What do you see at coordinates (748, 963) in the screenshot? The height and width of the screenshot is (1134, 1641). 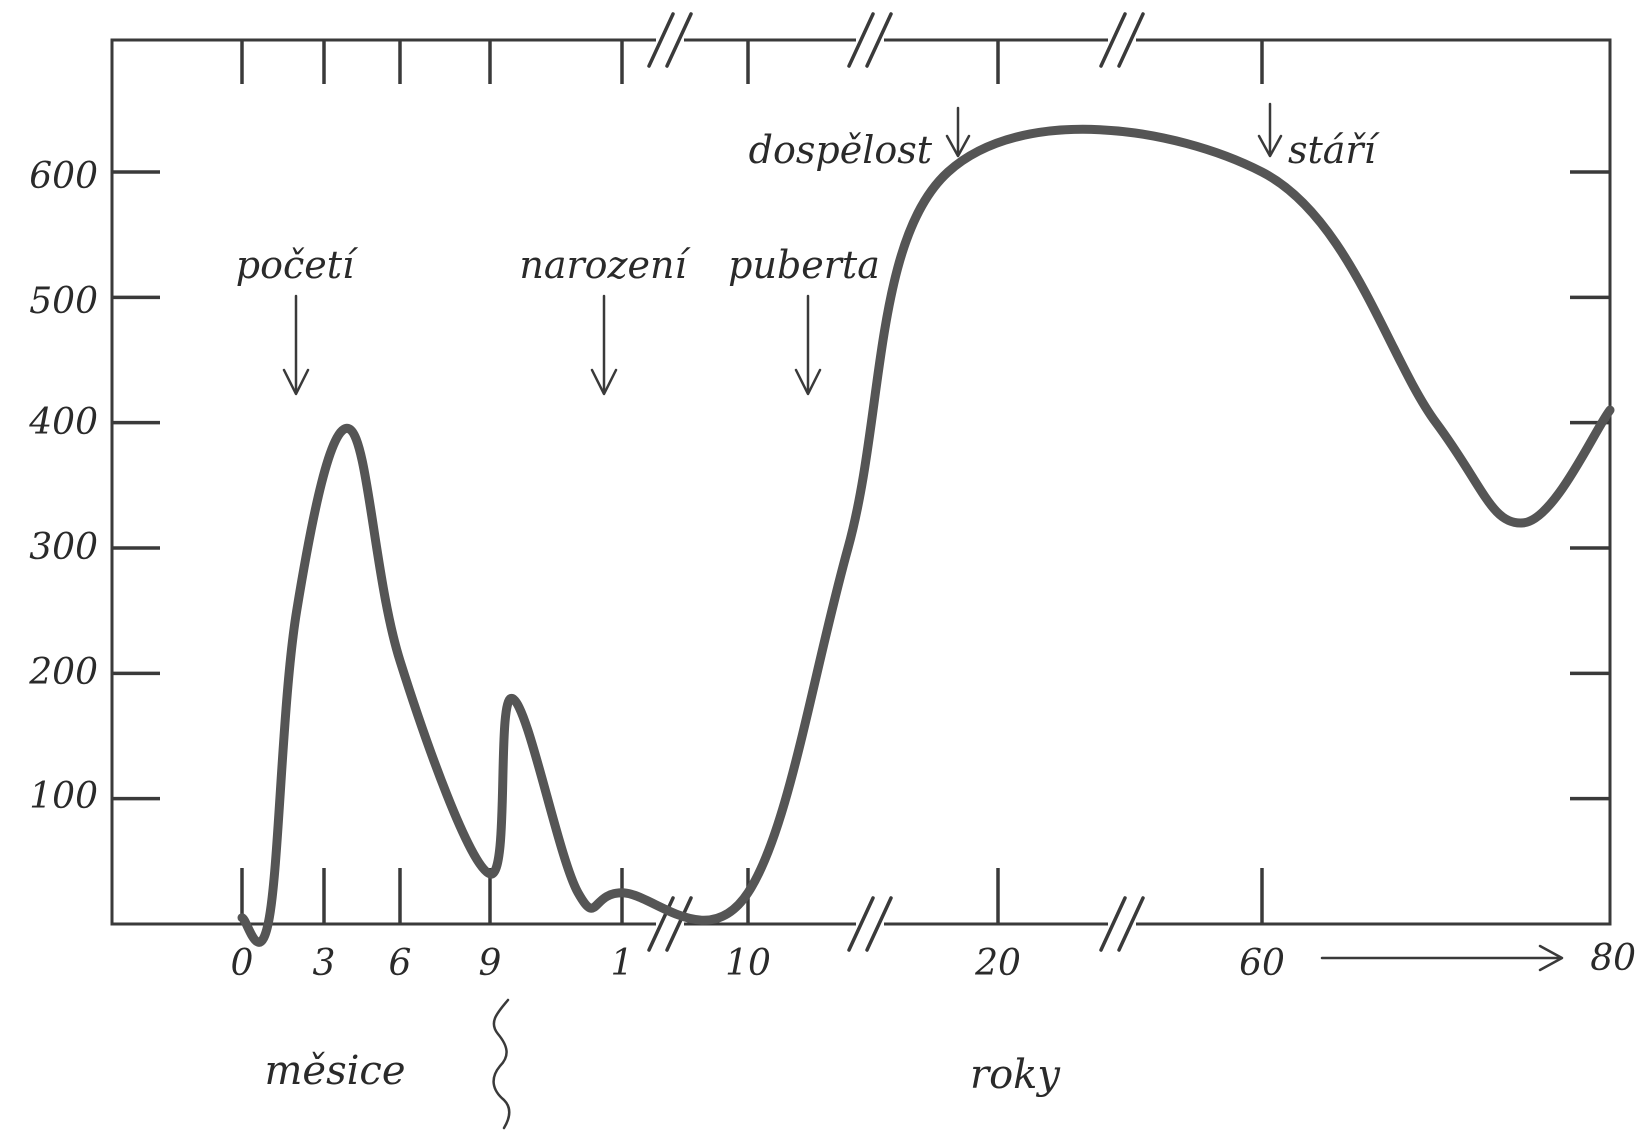 I see `x-tick-label-10: 10` at bounding box center [748, 963].